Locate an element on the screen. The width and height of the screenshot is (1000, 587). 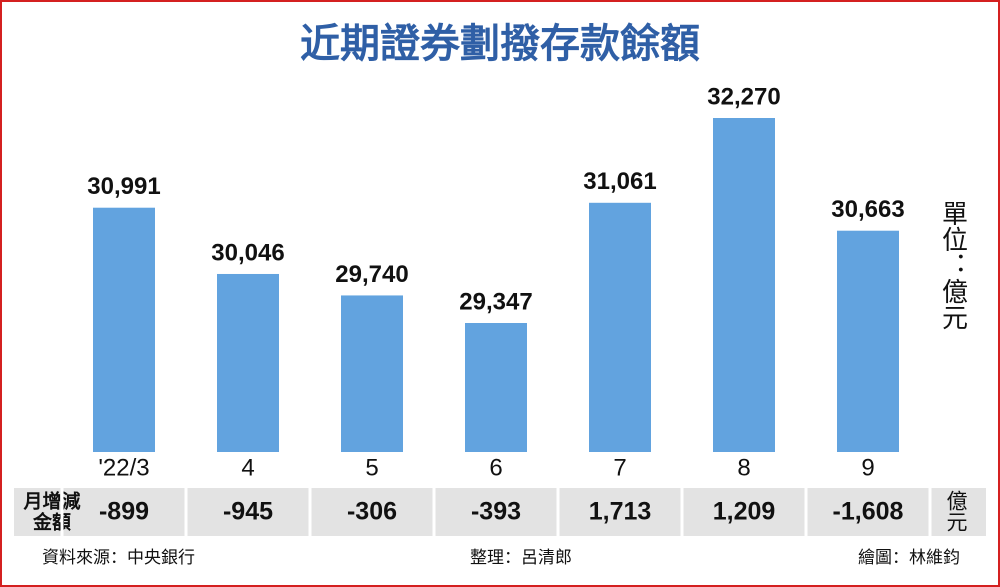
table-value: -306 is located at coordinates (372, 512).